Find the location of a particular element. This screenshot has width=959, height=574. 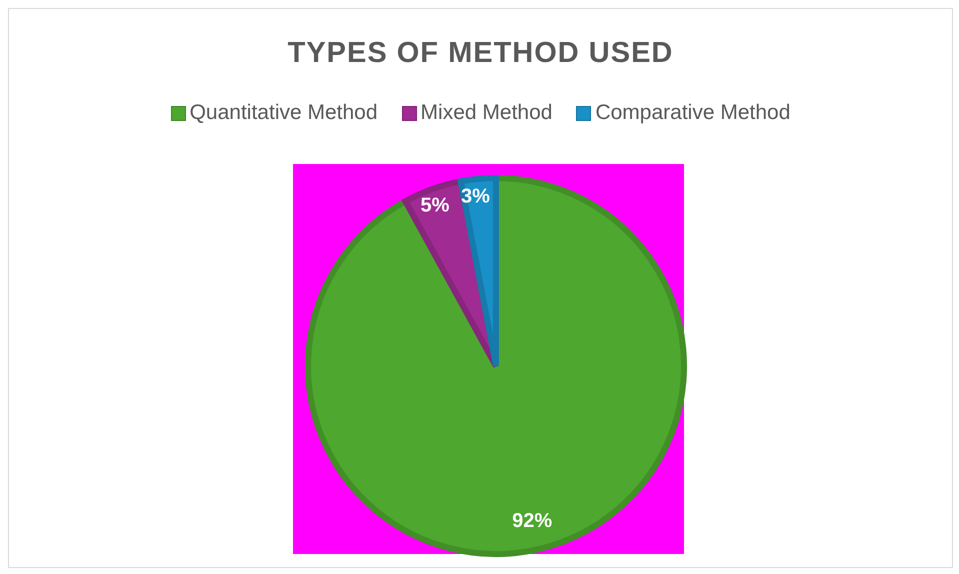

legend-label: Quantitative Method is located at coordinates (284, 113).